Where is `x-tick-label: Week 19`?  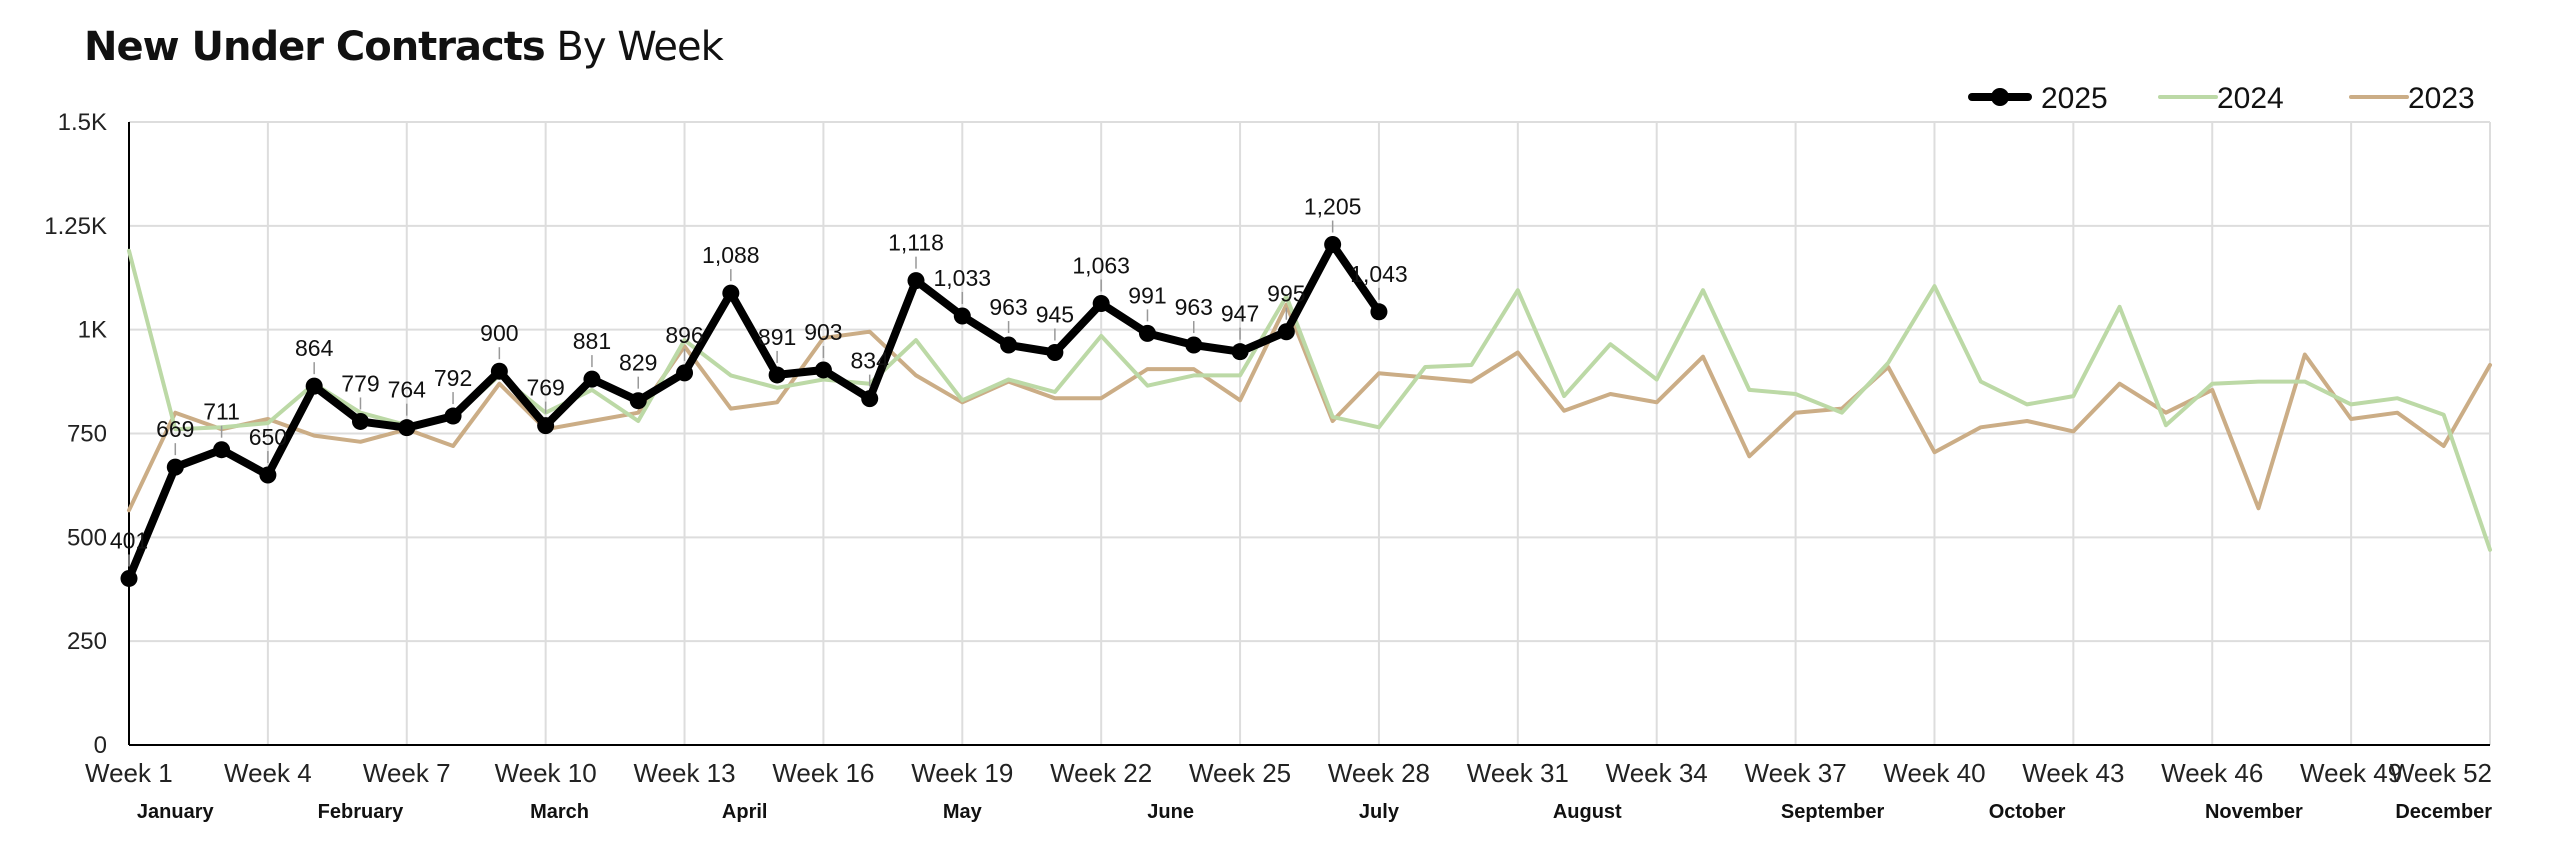
x-tick-label: Week 19 is located at coordinates (962, 773).